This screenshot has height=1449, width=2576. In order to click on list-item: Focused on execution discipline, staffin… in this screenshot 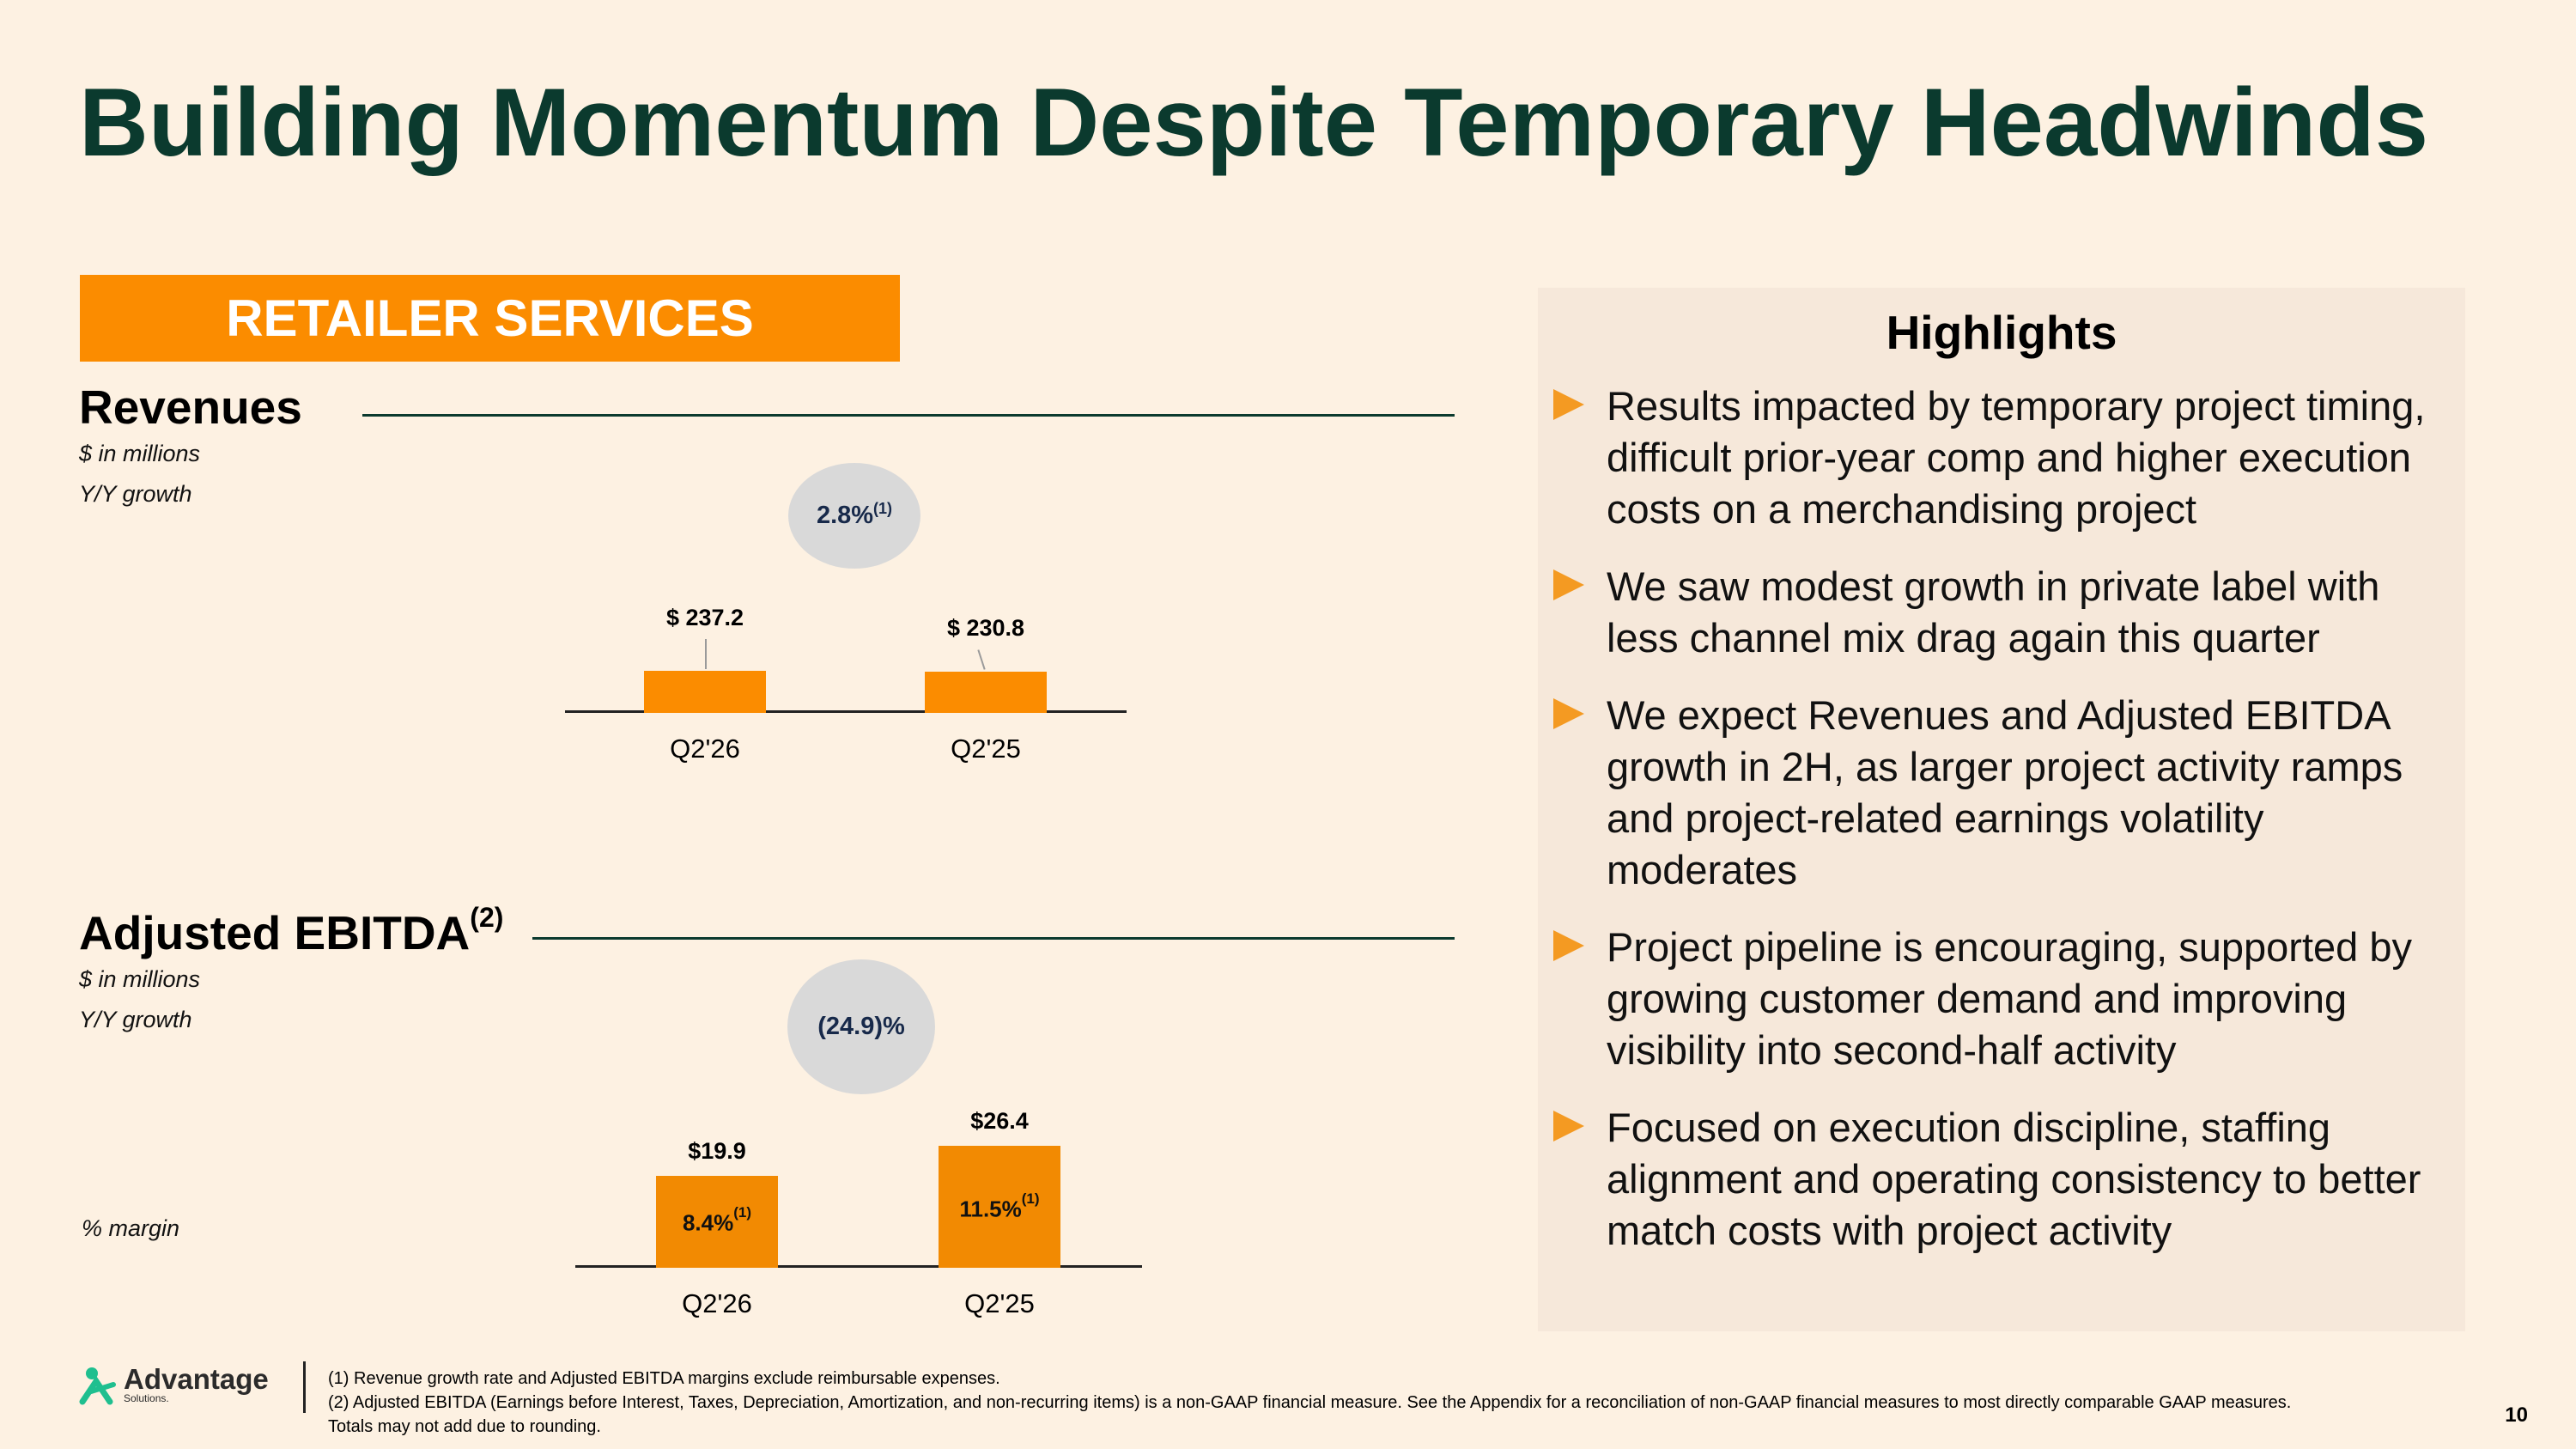, I will do `click(2004, 1179)`.